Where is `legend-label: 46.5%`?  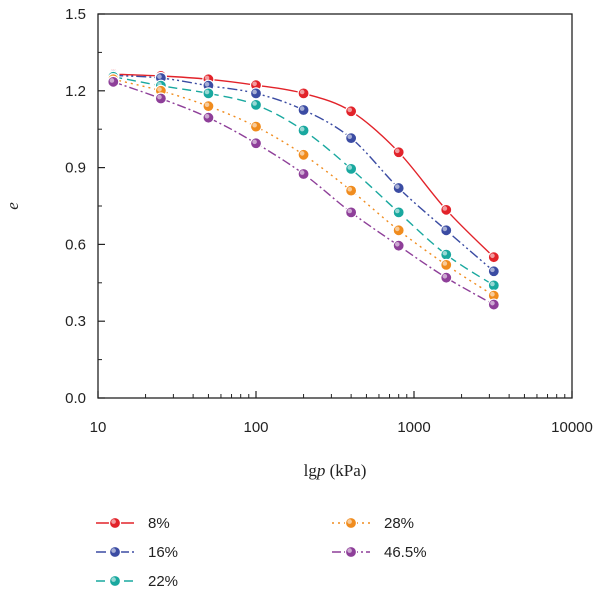
legend-label: 46.5% is located at coordinates (405, 552).